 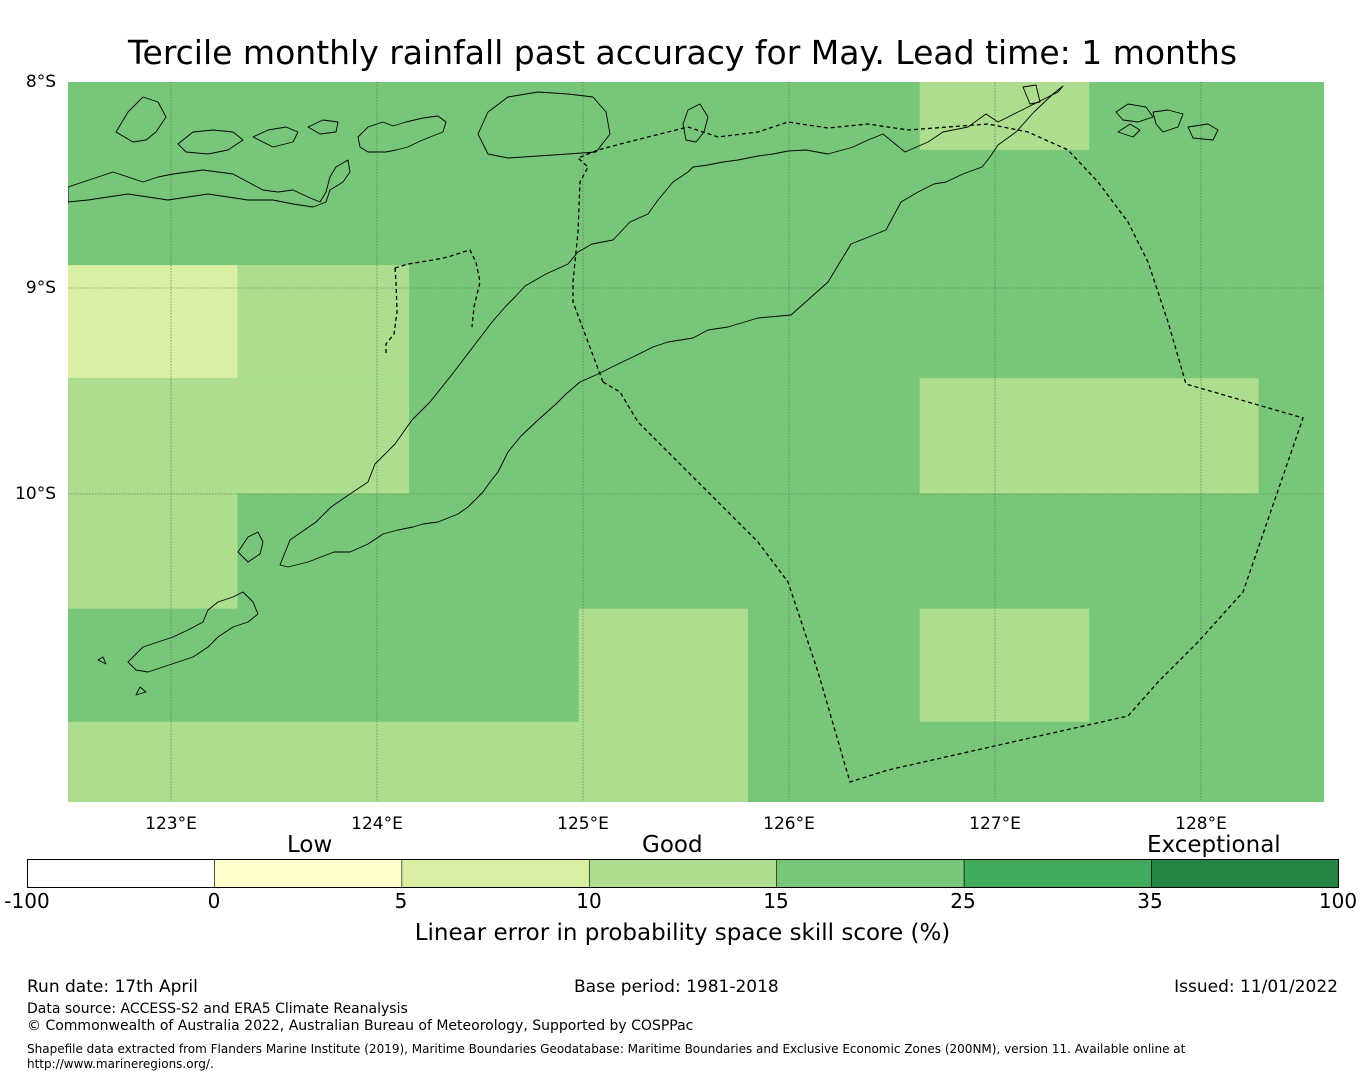 I want to click on west-timor-eez-boundary, so click(x=391, y=310).